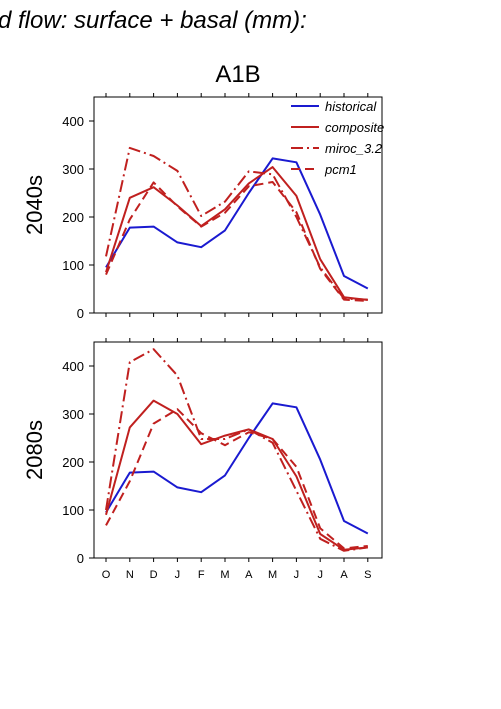  I want to click on x-tick-label: S, so click(367, 575).